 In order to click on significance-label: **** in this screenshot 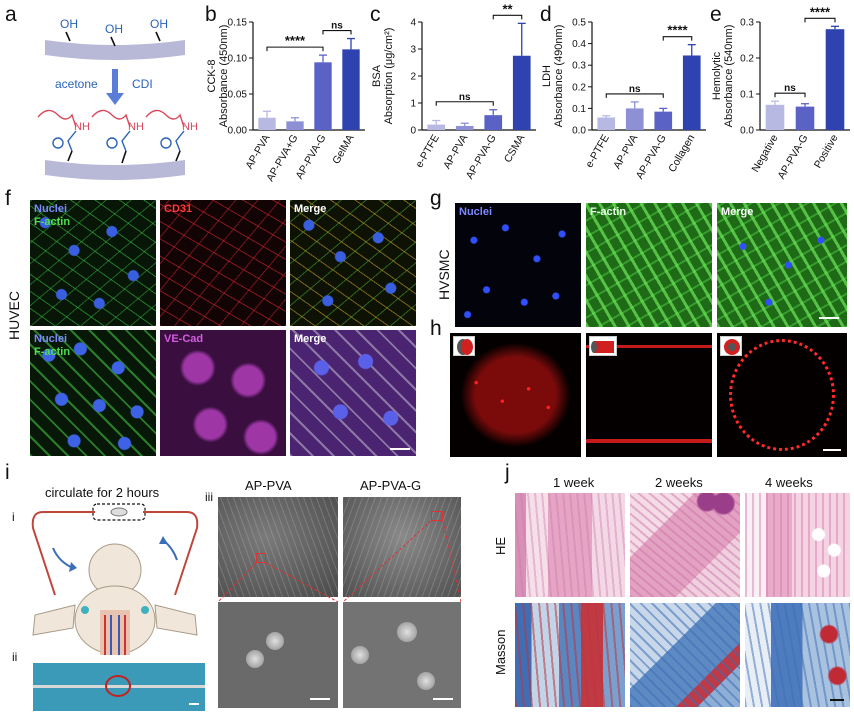, I will do `click(677, 30)`.